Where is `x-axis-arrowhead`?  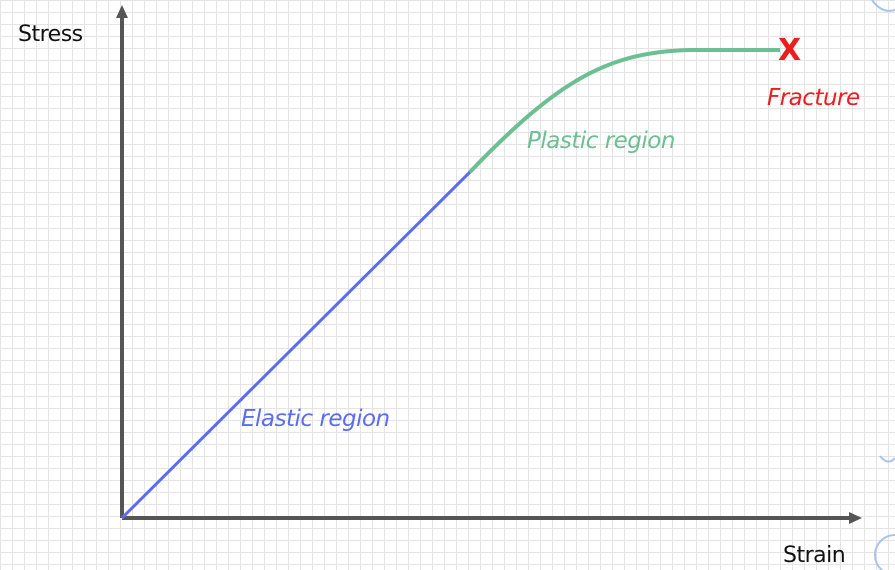
x-axis-arrowhead is located at coordinates (855, 518).